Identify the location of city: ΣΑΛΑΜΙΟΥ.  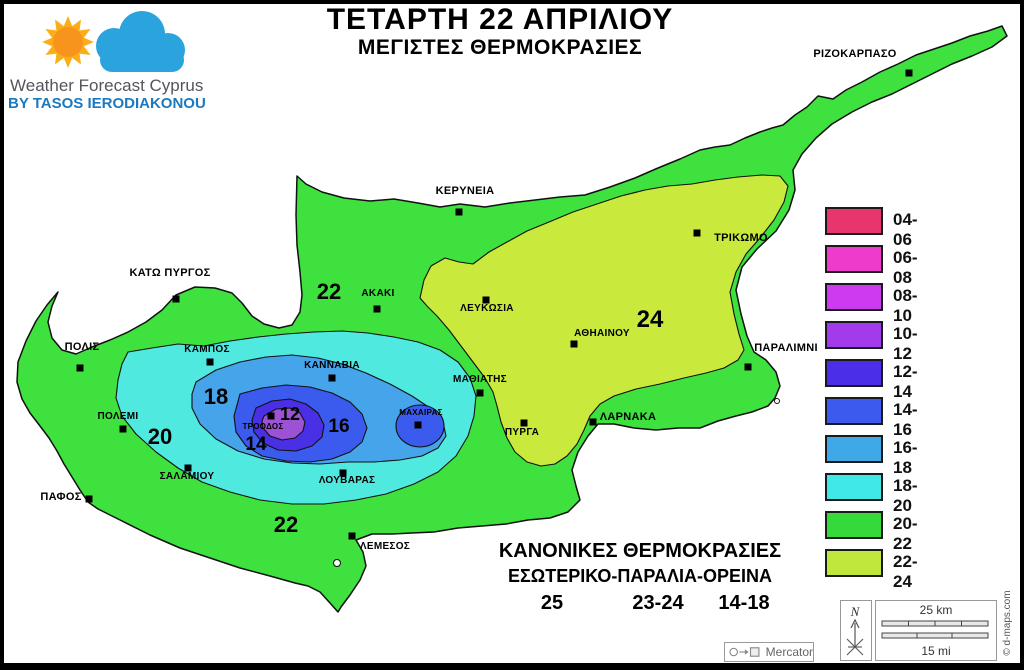
(187, 473).